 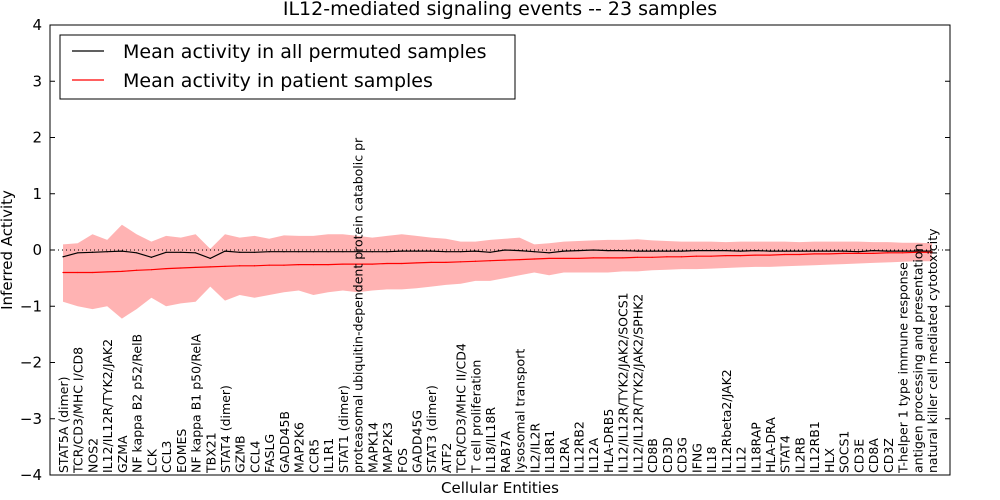 What do you see at coordinates (814, 447) in the screenshot?
I see `category-label-51: IL12RB1` at bounding box center [814, 447].